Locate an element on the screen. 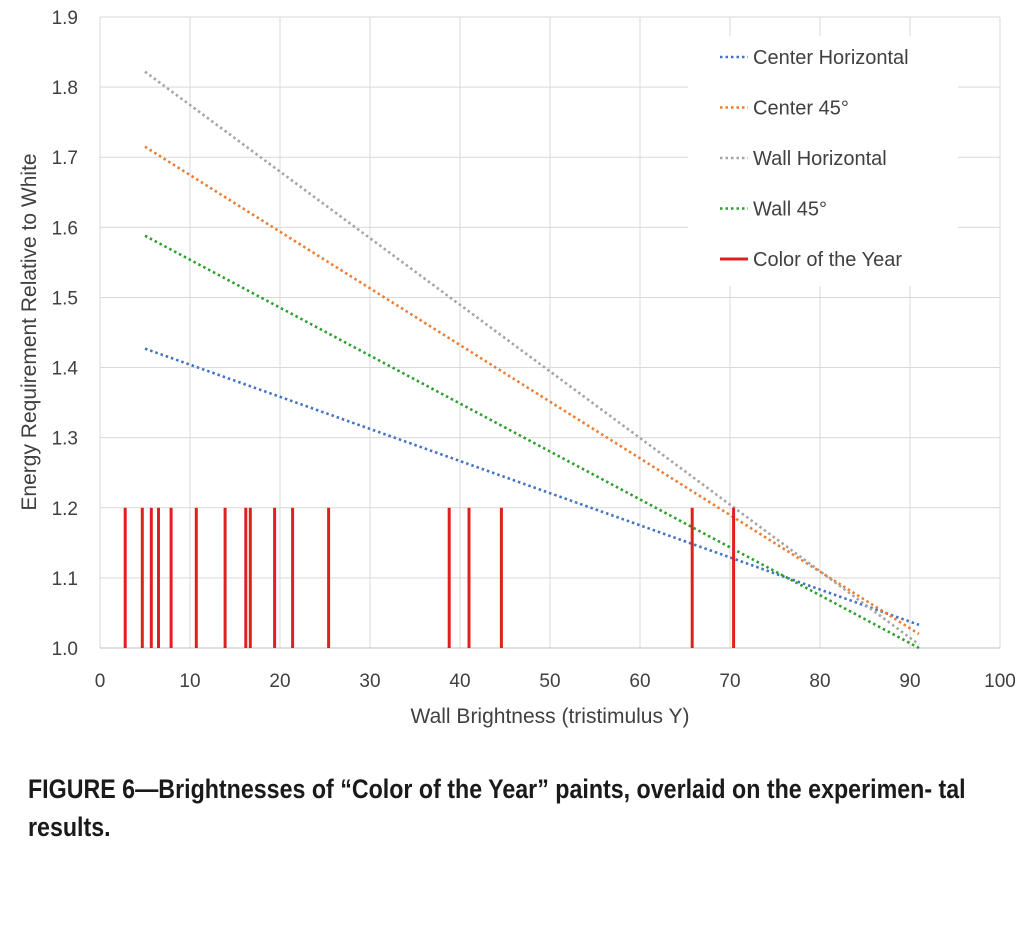 The image size is (1024, 951). legend-label: Color of the Year is located at coordinates (827, 260).